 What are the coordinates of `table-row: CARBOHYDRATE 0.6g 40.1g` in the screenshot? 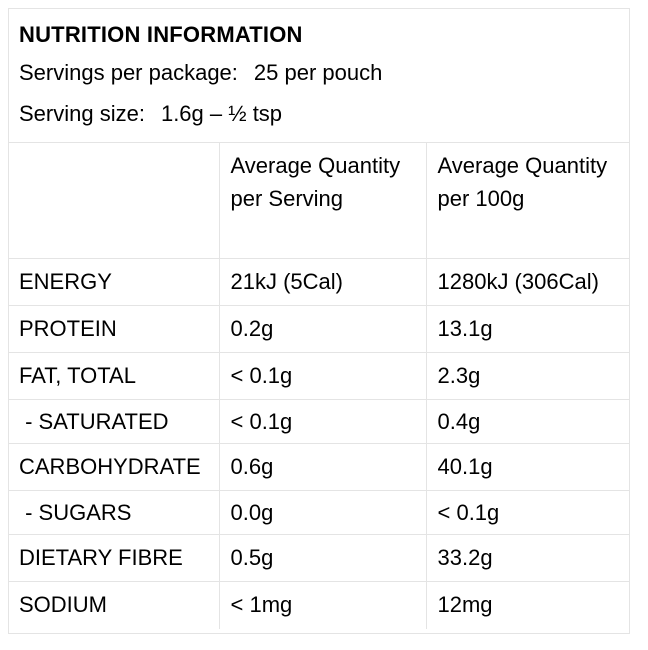 It's located at (319, 467).